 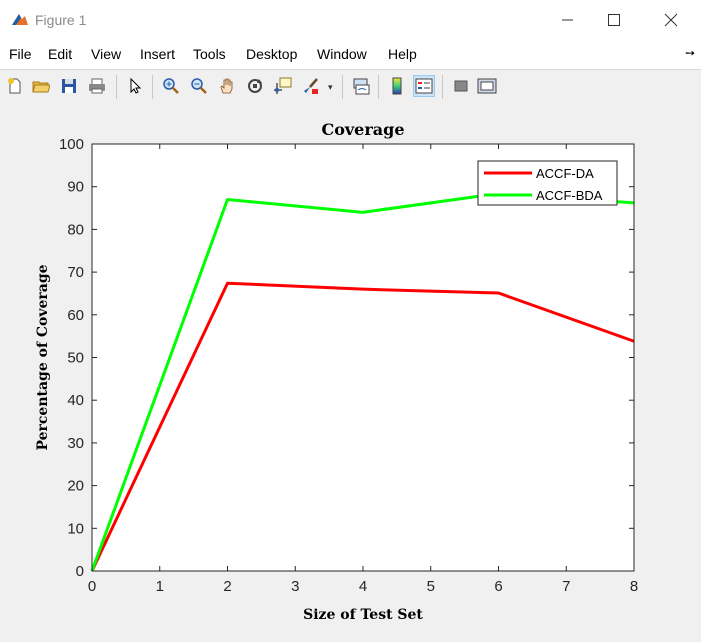 I want to click on y-tick-label: 30, so click(x=75, y=443).